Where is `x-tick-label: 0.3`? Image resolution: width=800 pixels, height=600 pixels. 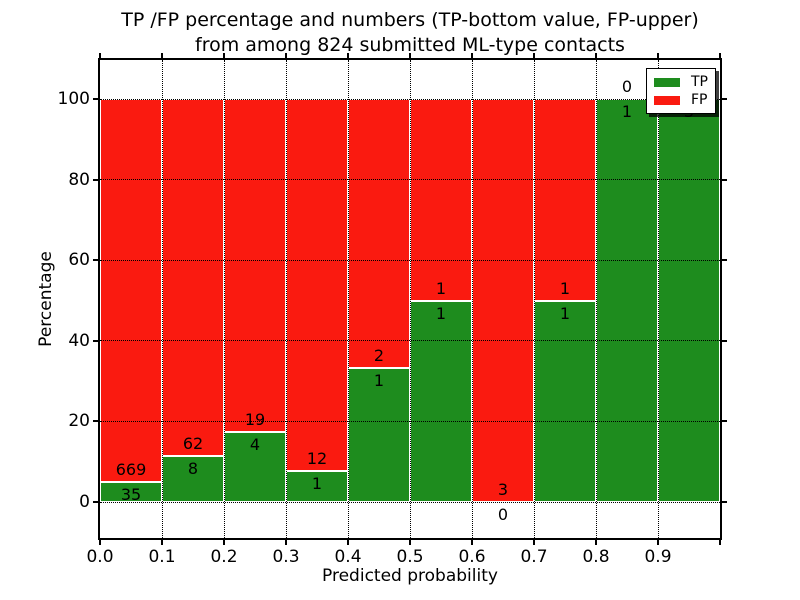 x-tick-label: 0.3 is located at coordinates (286, 557).